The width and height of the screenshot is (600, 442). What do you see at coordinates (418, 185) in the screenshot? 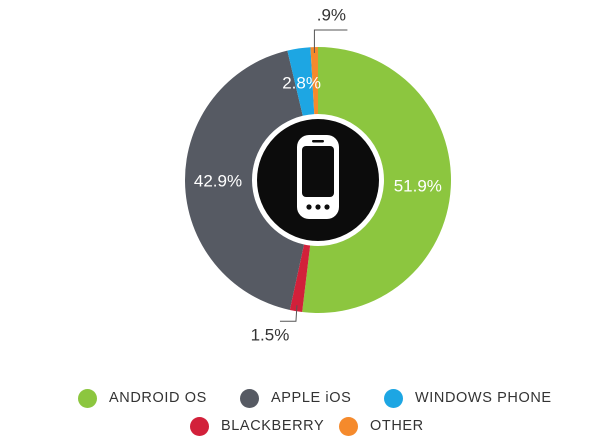
I see `slice-label-android-os: 51.9%` at bounding box center [418, 185].